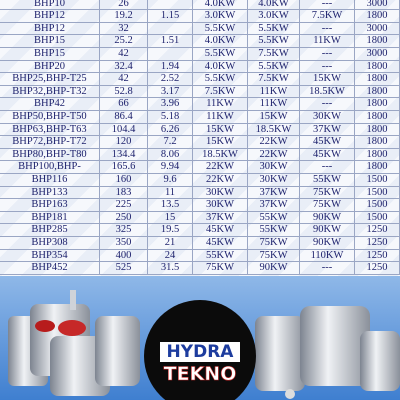 This screenshot has height=400, width=400. What do you see at coordinates (50, 79) in the screenshot?
I see `table-cell: BHP25,BHP-T25` at bounding box center [50, 79].